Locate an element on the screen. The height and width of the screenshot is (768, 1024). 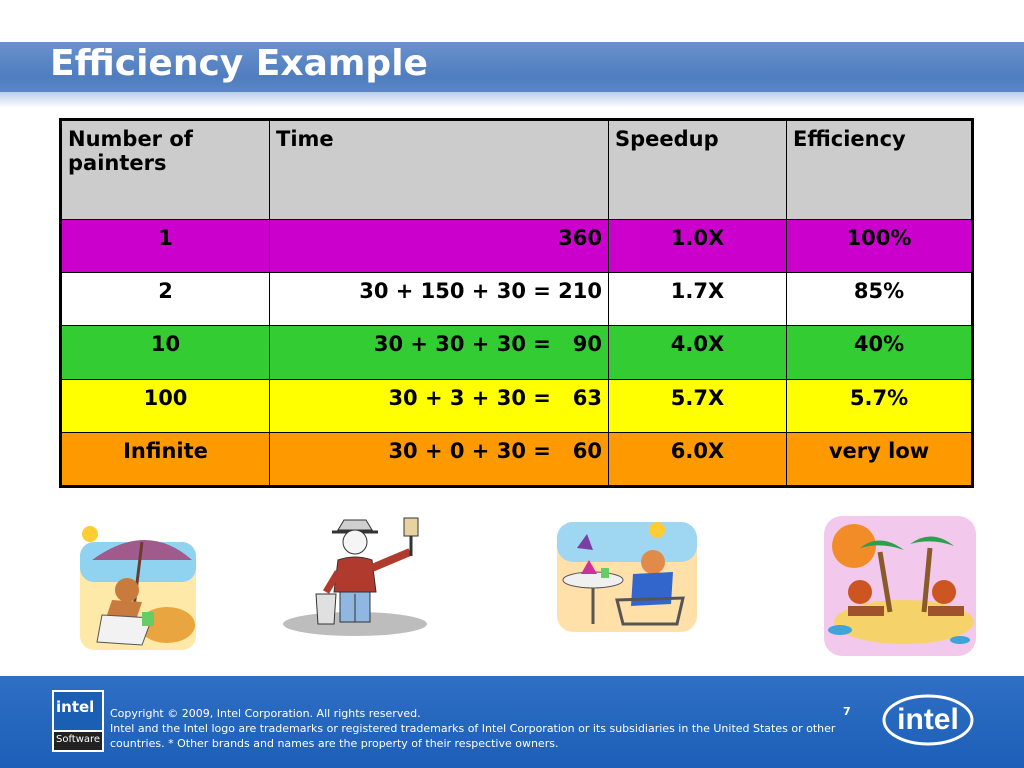
table-row: 1 360 1.0X 100% is located at coordinates (516, 246).